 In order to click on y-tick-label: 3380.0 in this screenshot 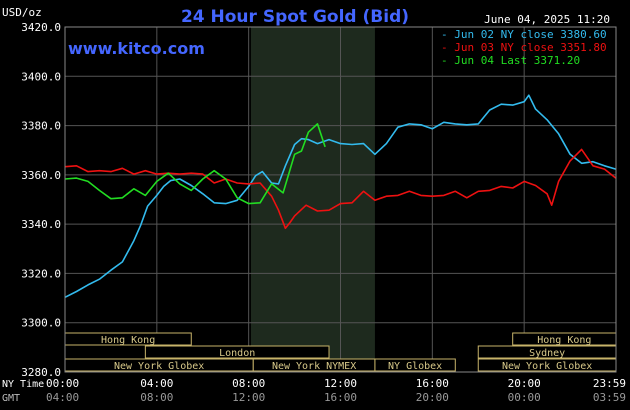, I will do `click(41, 126)`.